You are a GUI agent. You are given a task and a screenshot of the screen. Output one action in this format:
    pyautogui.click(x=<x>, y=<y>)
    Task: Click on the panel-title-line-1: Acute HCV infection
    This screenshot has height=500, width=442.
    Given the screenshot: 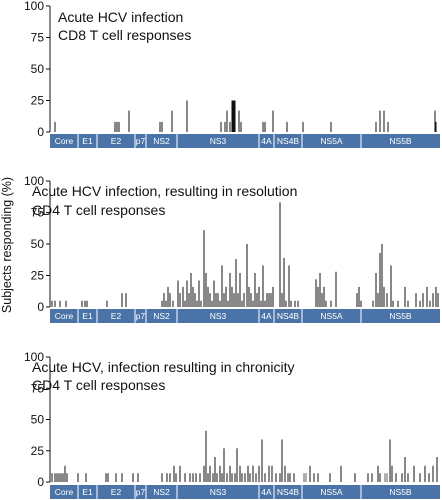 What is the action you would take?
    pyautogui.click(x=120, y=17)
    